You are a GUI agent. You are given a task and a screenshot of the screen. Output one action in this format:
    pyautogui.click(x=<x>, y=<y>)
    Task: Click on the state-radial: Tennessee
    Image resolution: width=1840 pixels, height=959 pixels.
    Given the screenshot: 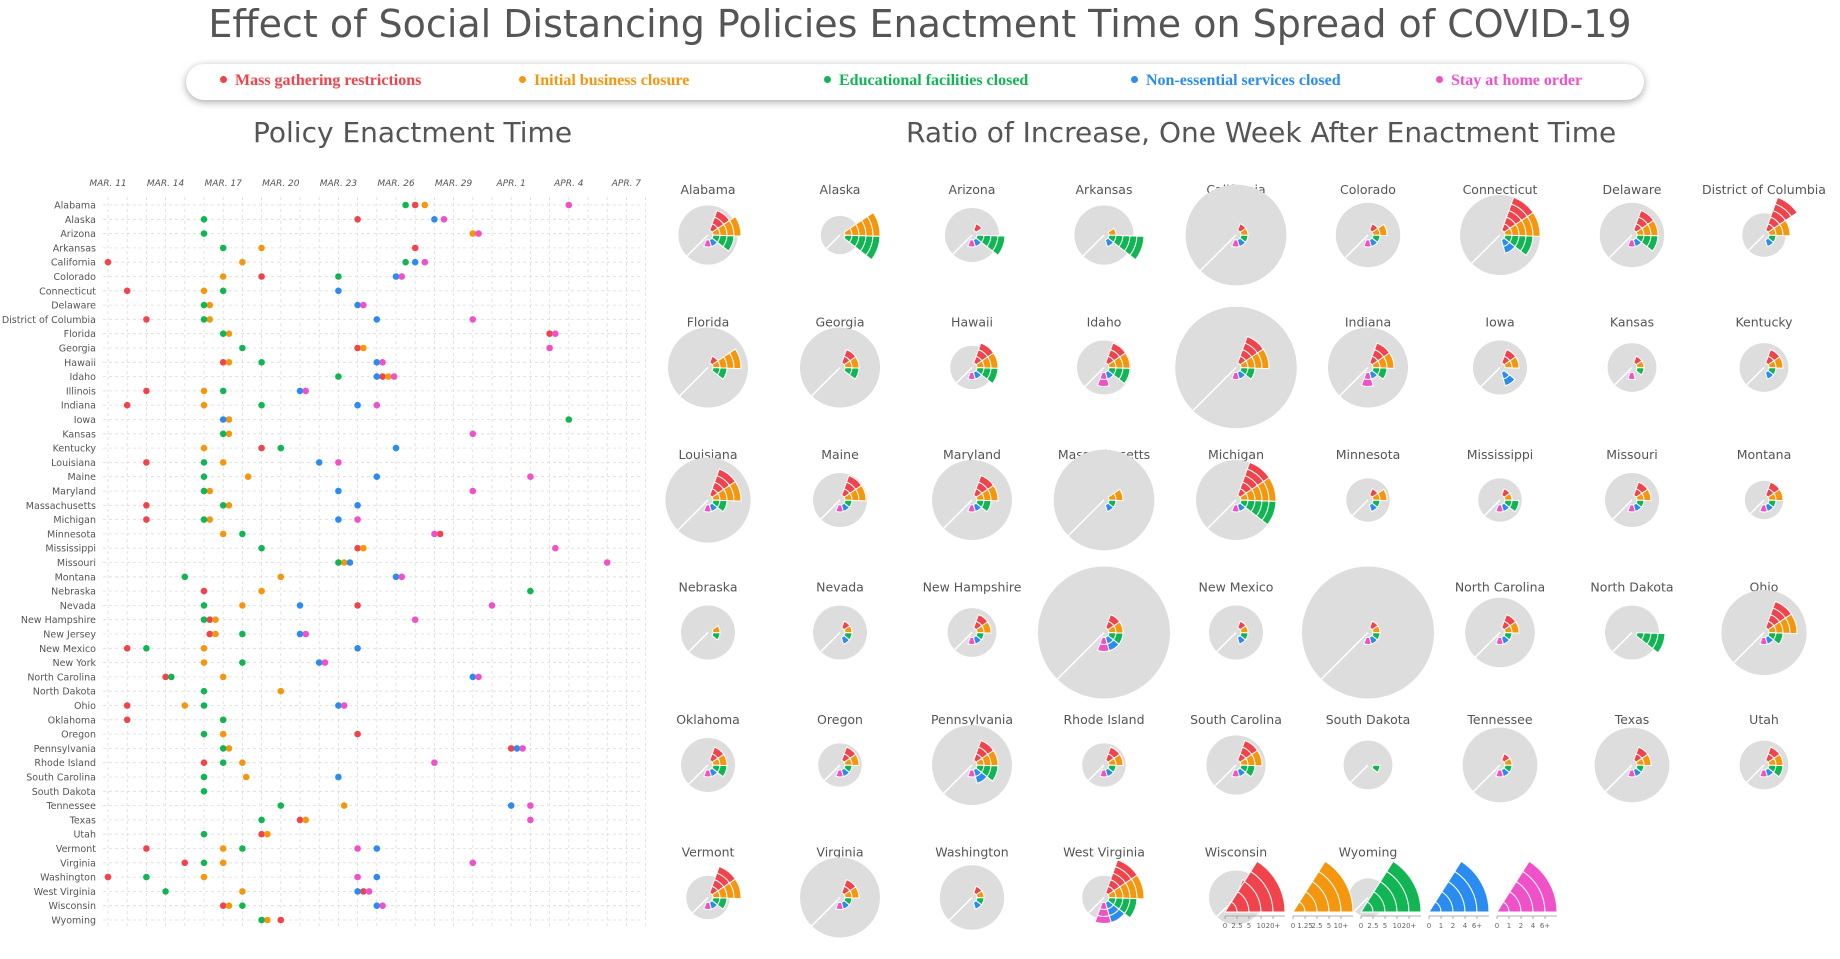 What is the action you would take?
    pyautogui.click(x=1500, y=757)
    